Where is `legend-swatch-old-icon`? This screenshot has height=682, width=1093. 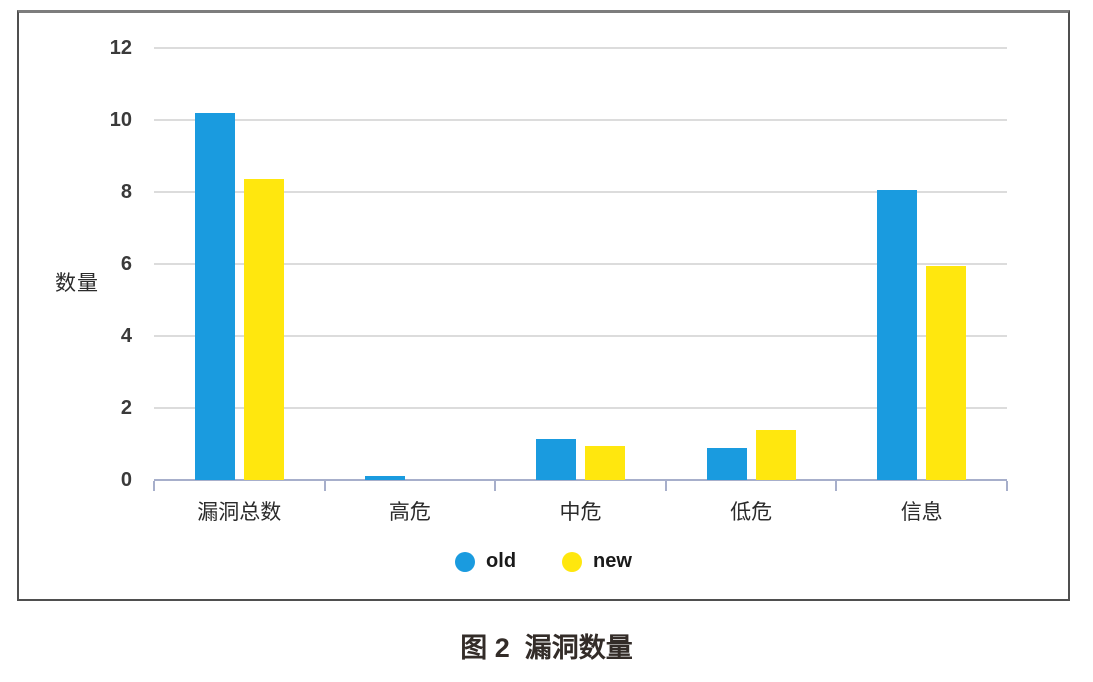
legend-swatch-old-icon is located at coordinates (465, 561).